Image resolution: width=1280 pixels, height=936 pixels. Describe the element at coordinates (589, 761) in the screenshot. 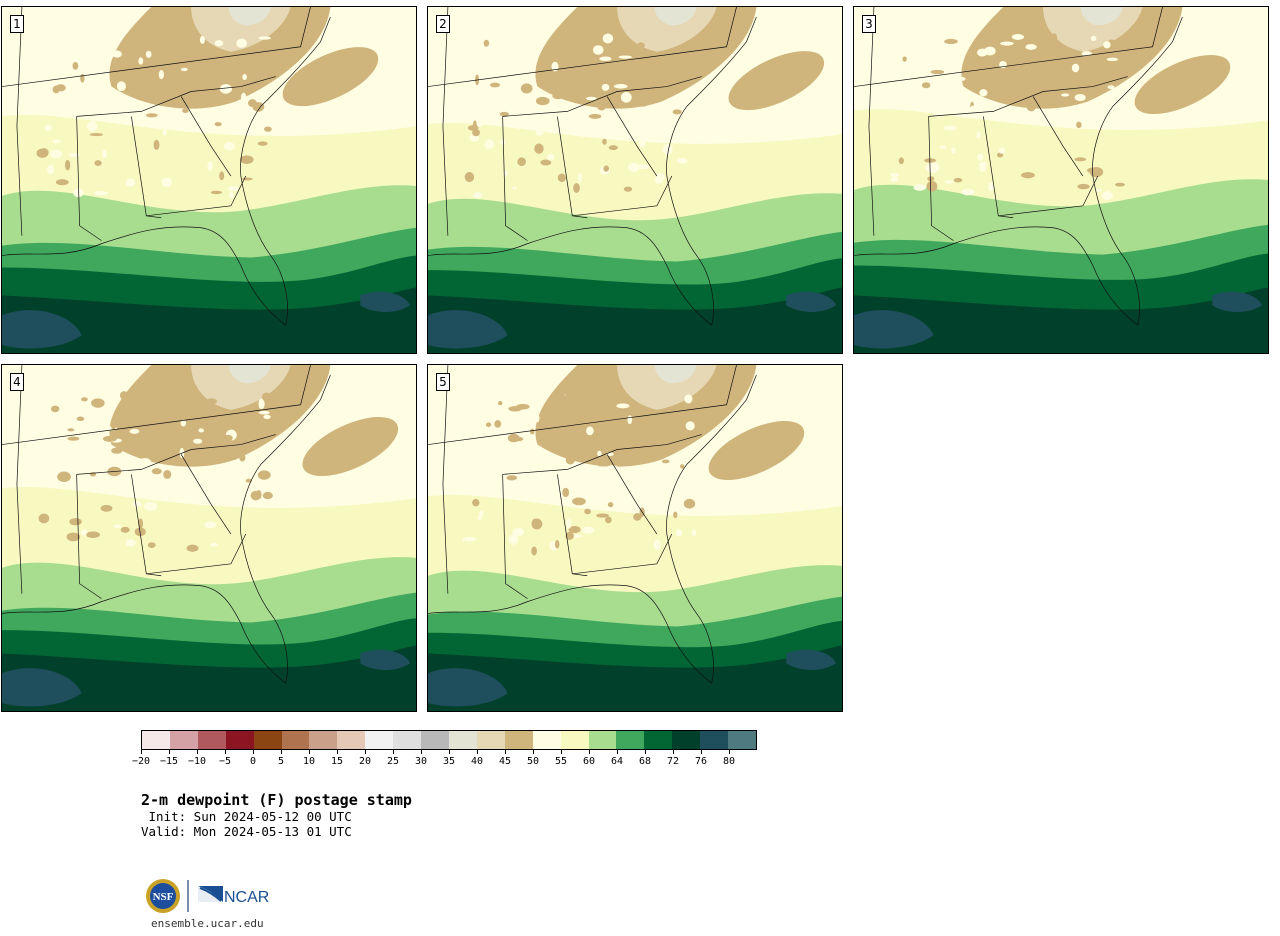

I see `colorbar-tick-label: 60` at that location.